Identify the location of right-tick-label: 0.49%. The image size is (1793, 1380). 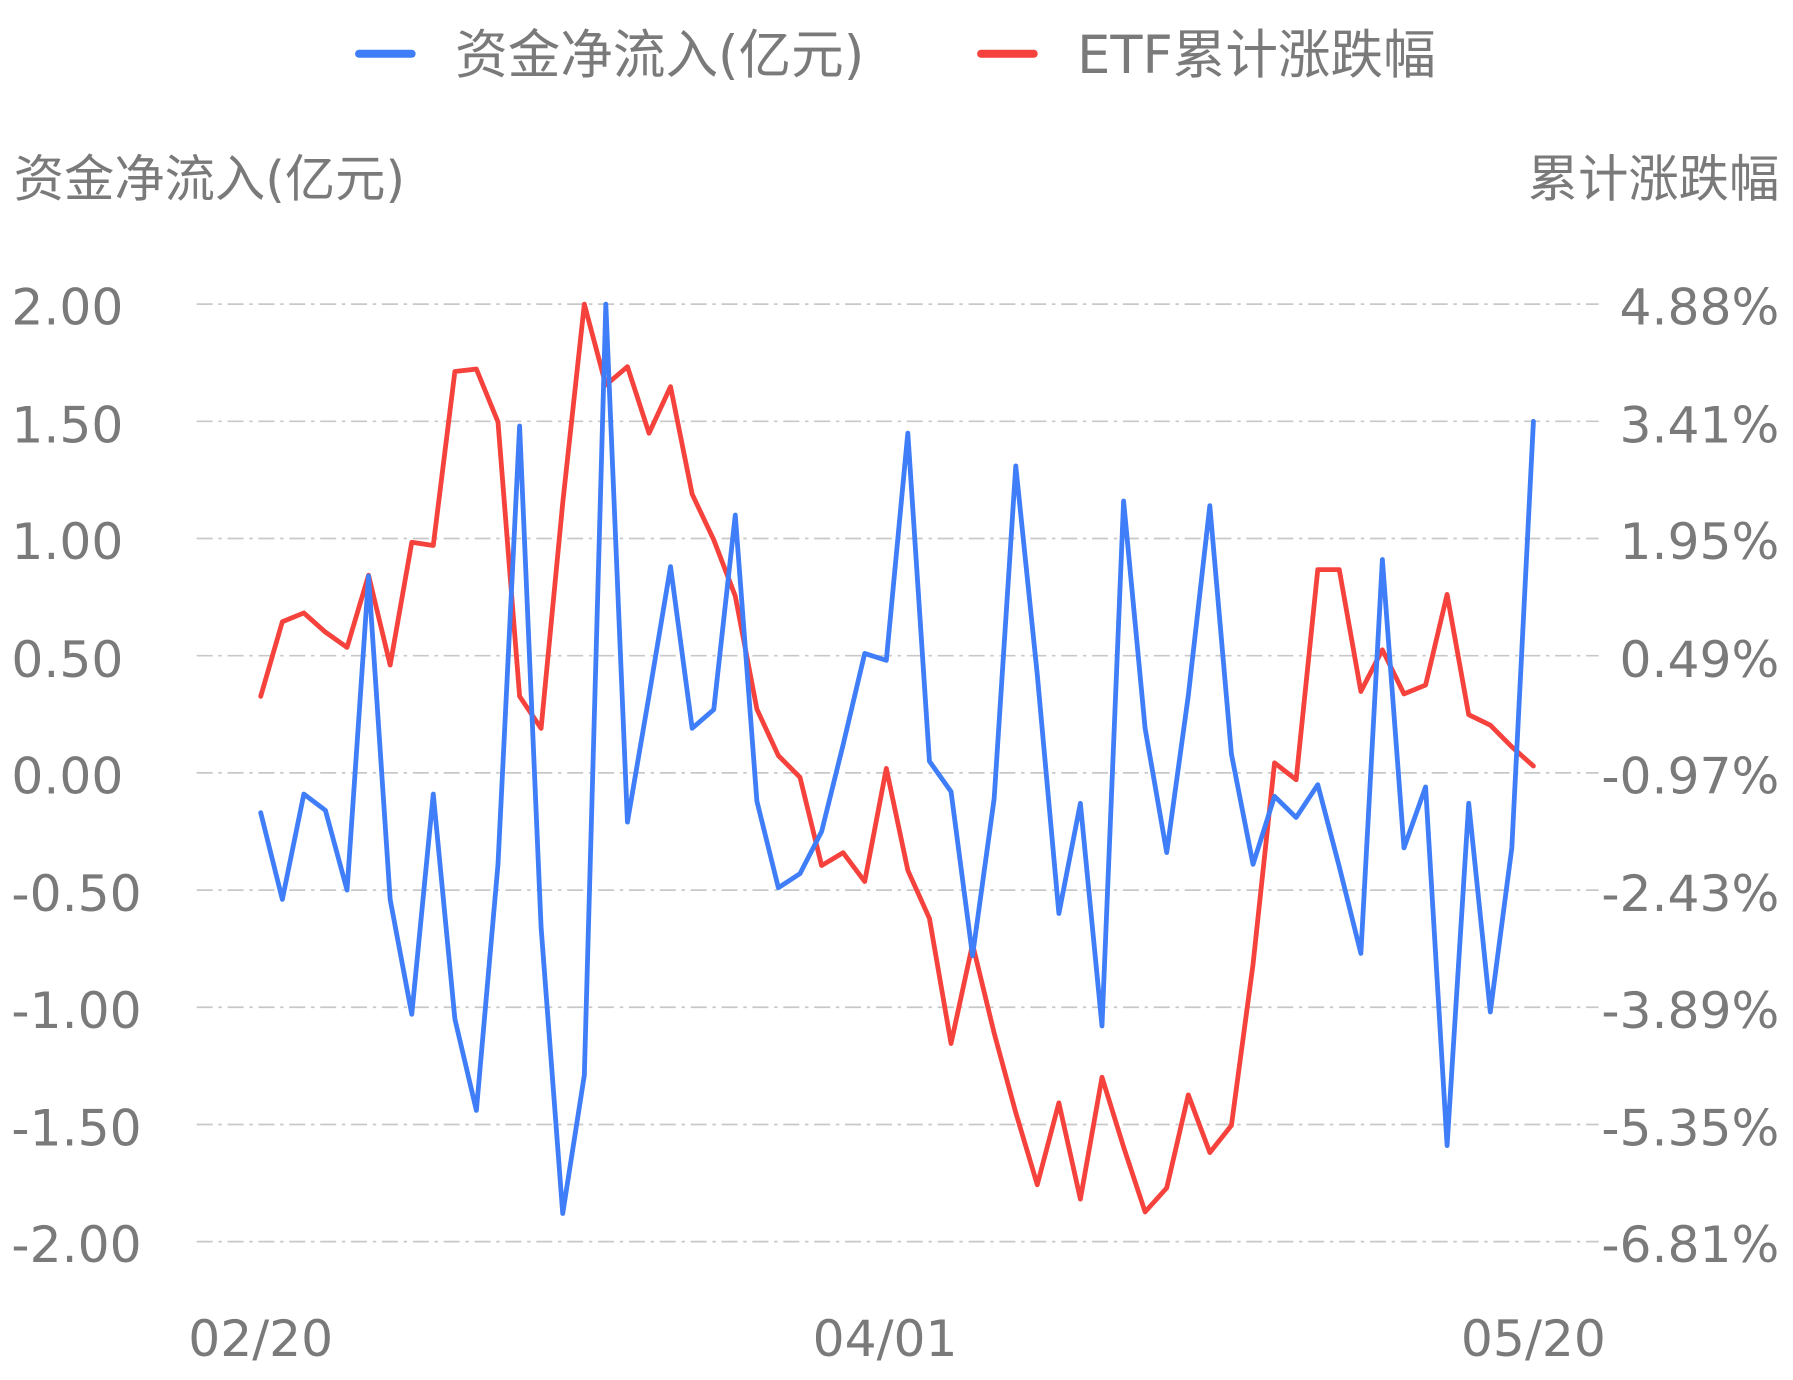
(1699, 659).